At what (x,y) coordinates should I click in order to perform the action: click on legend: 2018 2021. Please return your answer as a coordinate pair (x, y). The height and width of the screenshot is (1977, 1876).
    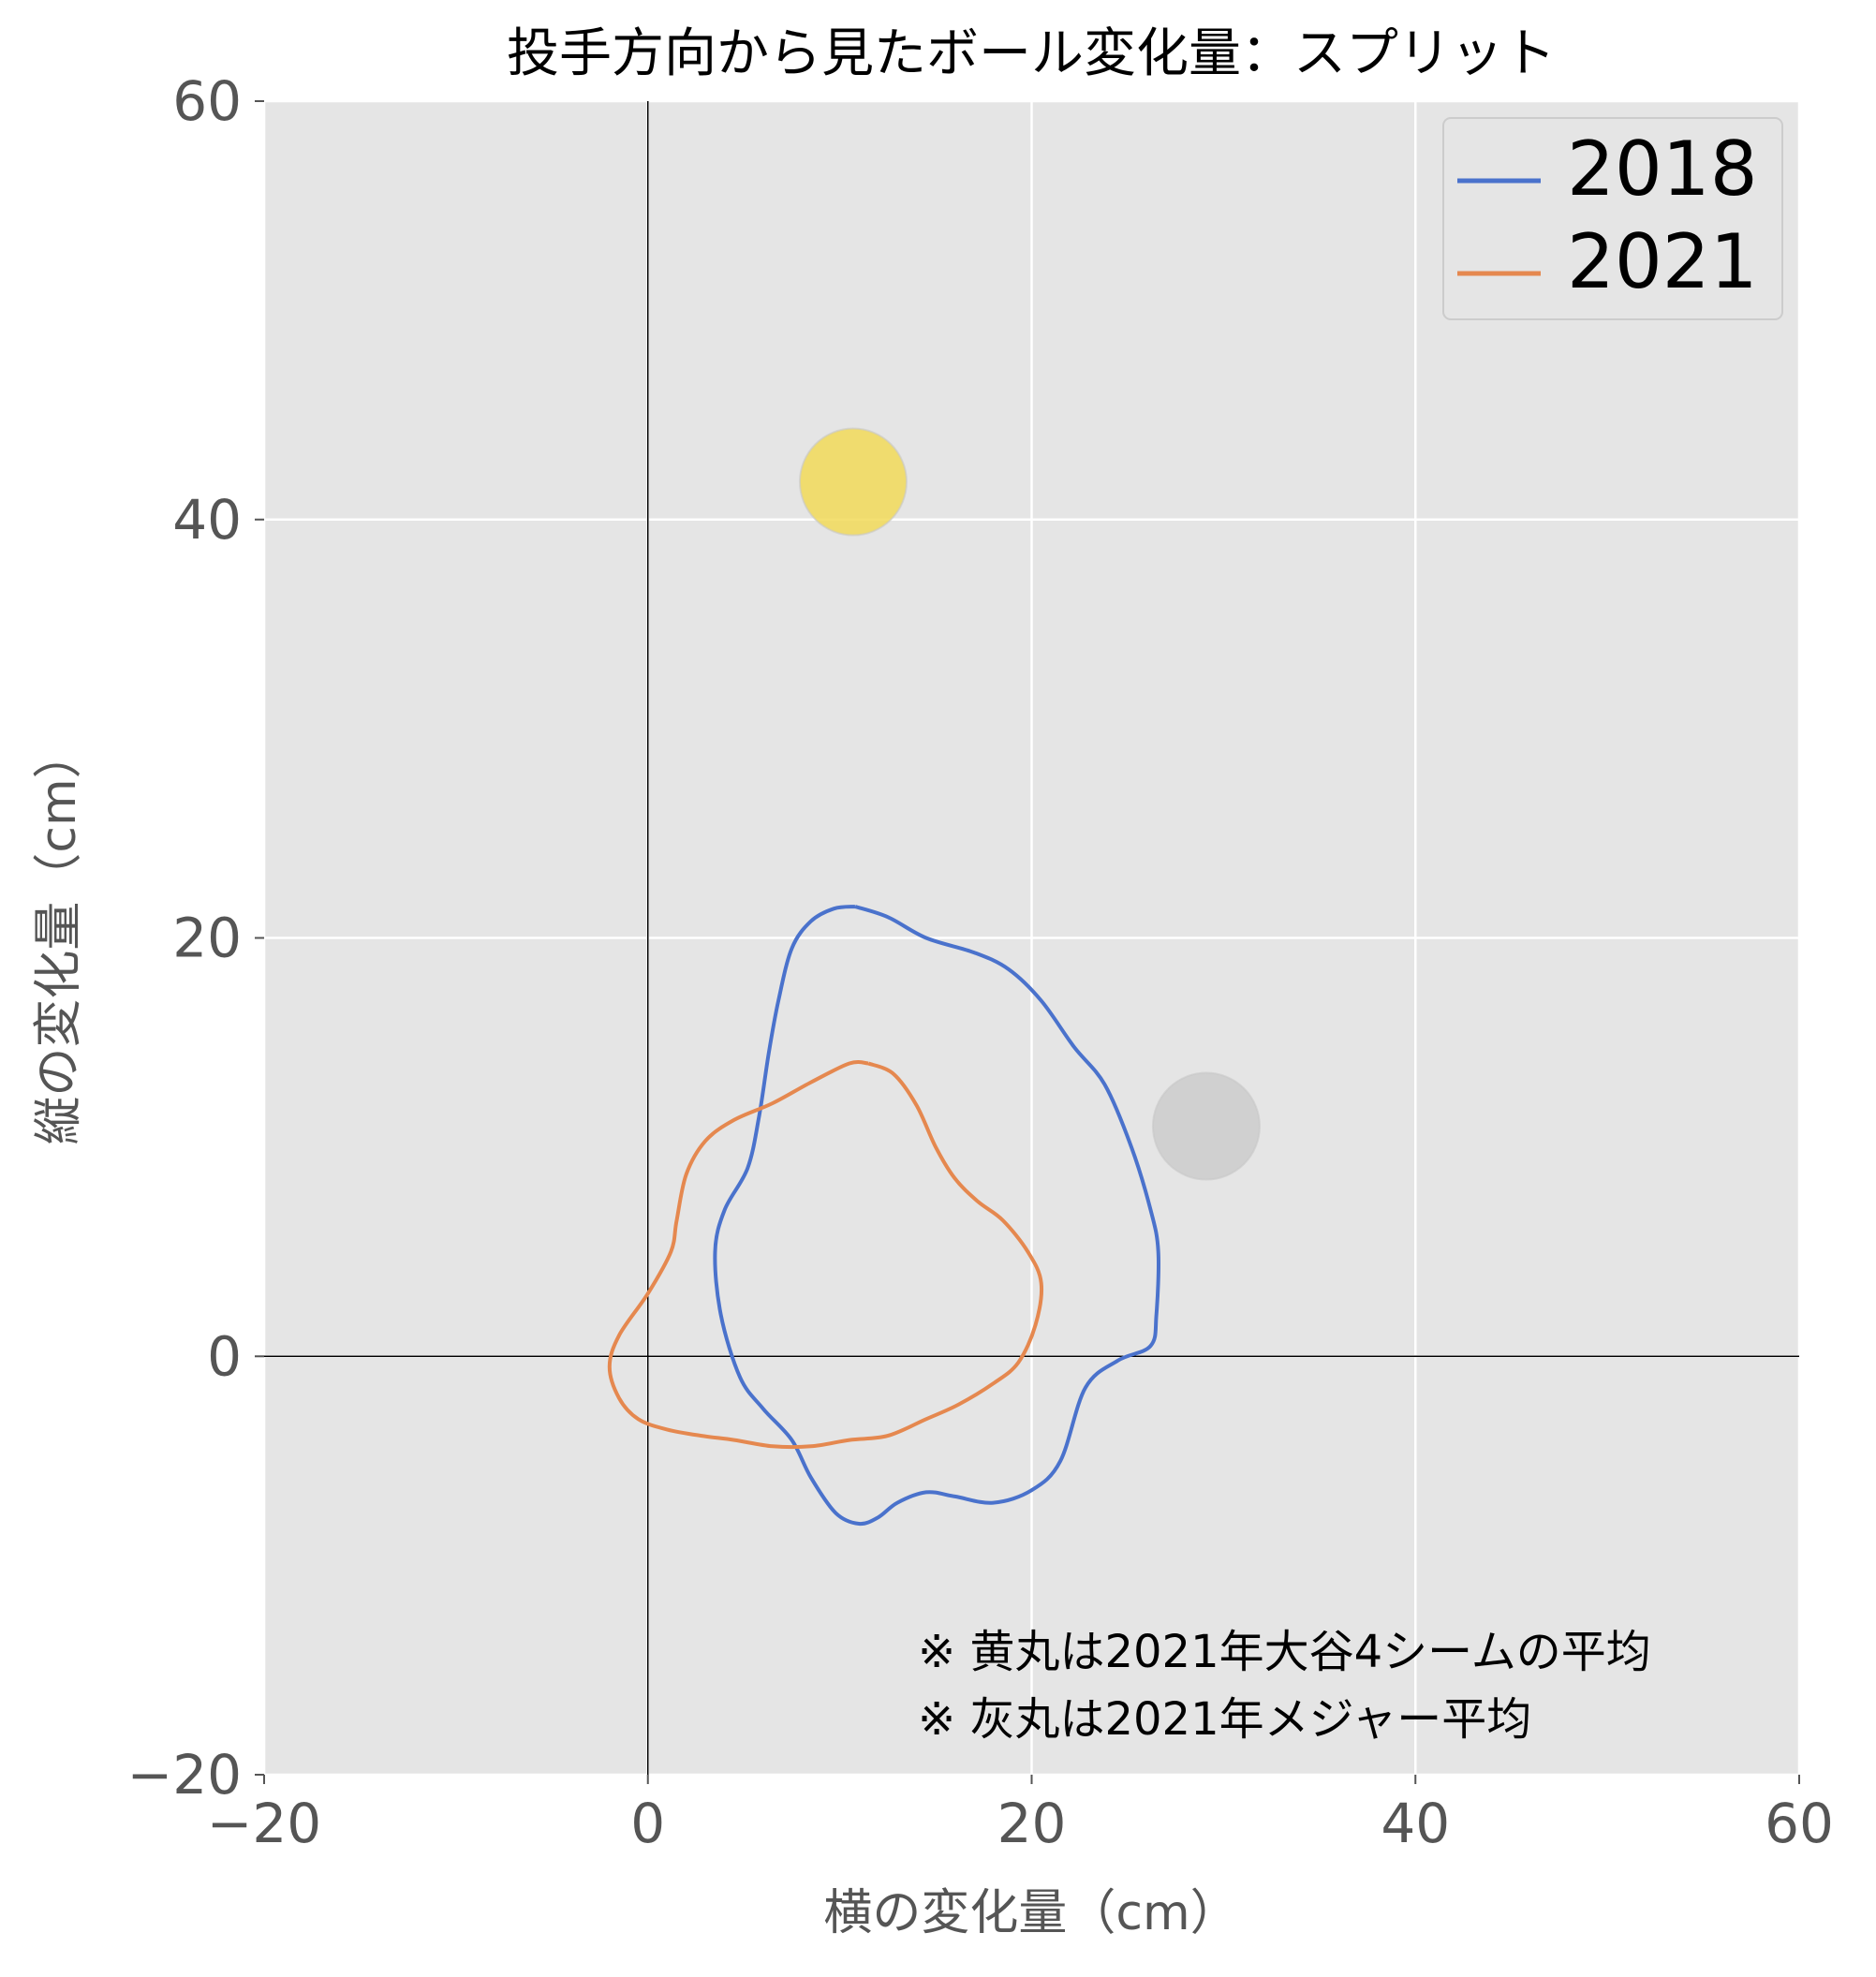
    Looking at the image, I should click on (1612, 218).